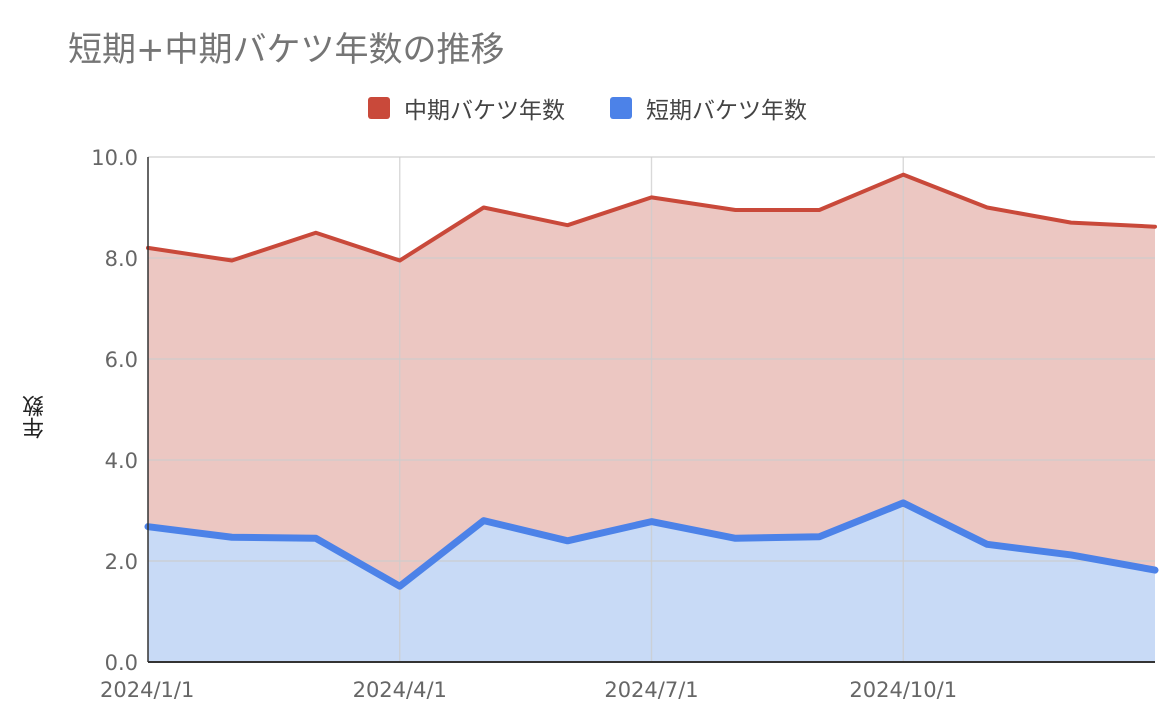 The image size is (1176, 718). I want to click on chart-title: 短期+中期バケツ年数の推移, so click(286, 50).